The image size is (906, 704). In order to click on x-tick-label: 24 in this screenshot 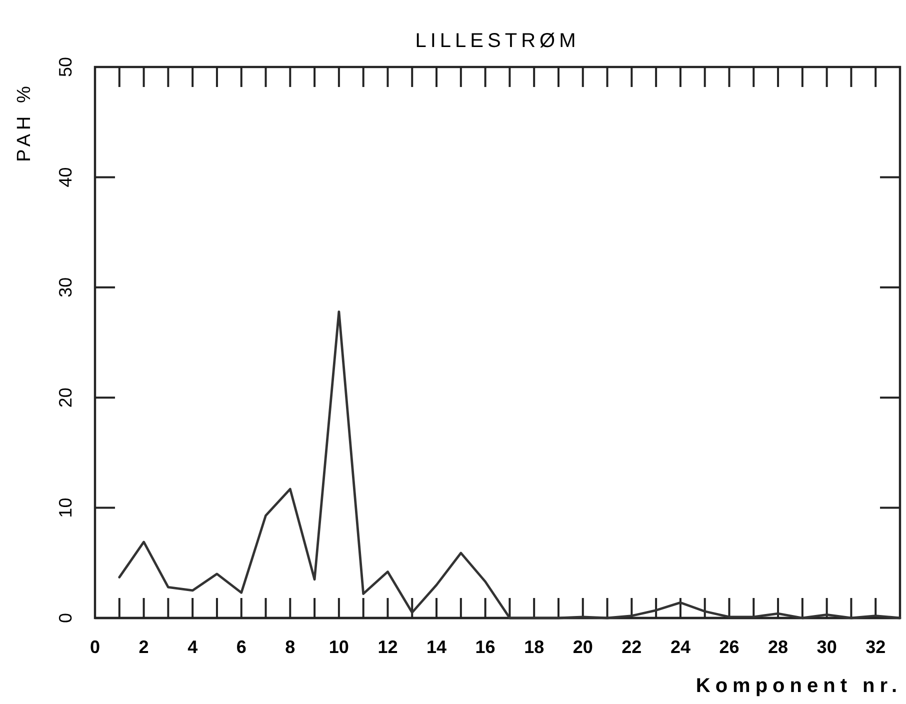, I will do `click(680, 646)`.